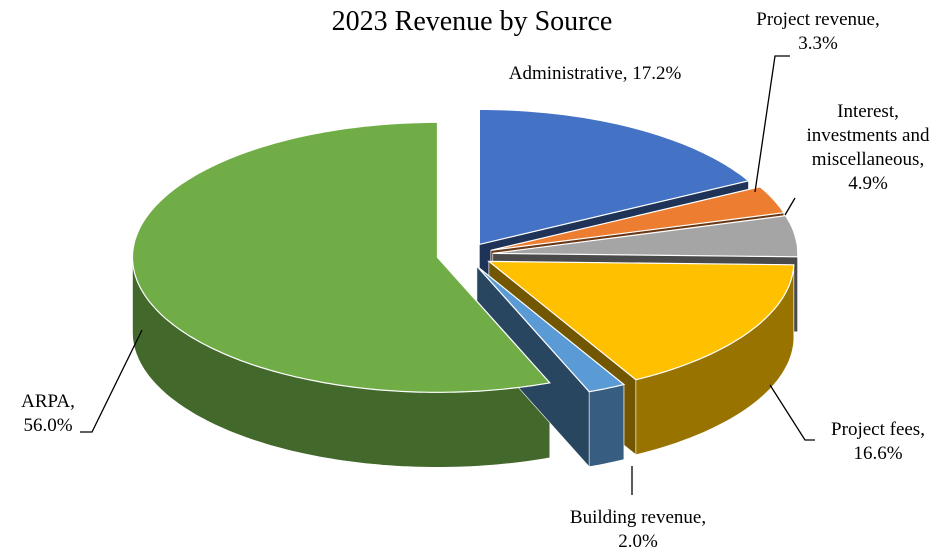 The width and height of the screenshot is (945, 557). What do you see at coordinates (565, 73) in the screenshot?
I see `label-category: Administrative` at bounding box center [565, 73].